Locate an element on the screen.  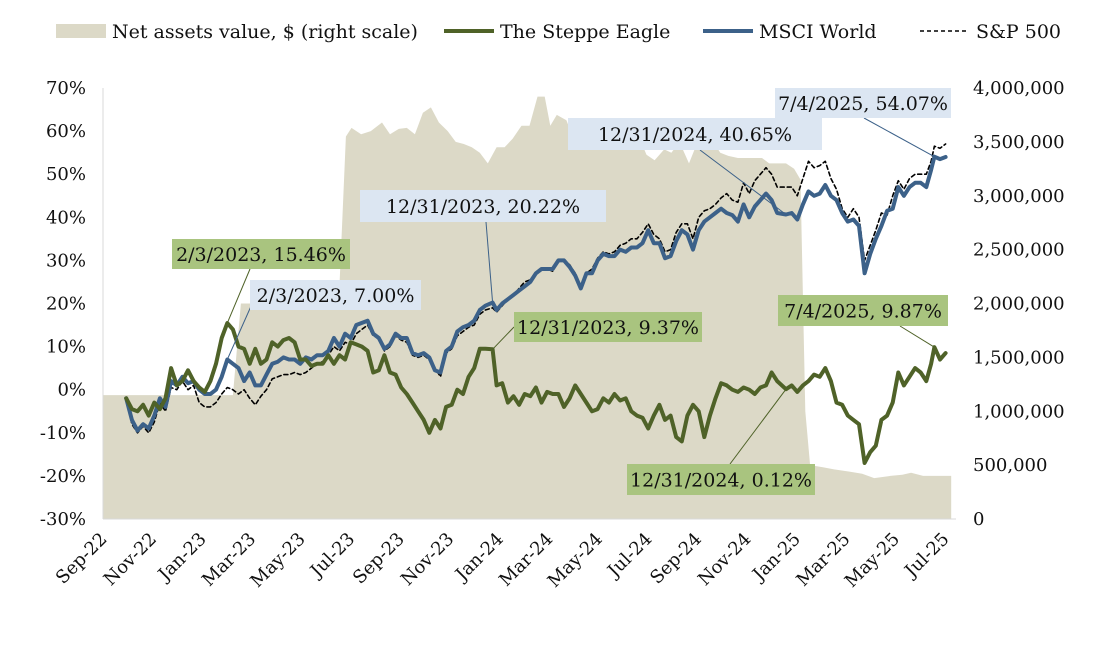
x-tick-label: Nov-22 is located at coordinates (130, 559).